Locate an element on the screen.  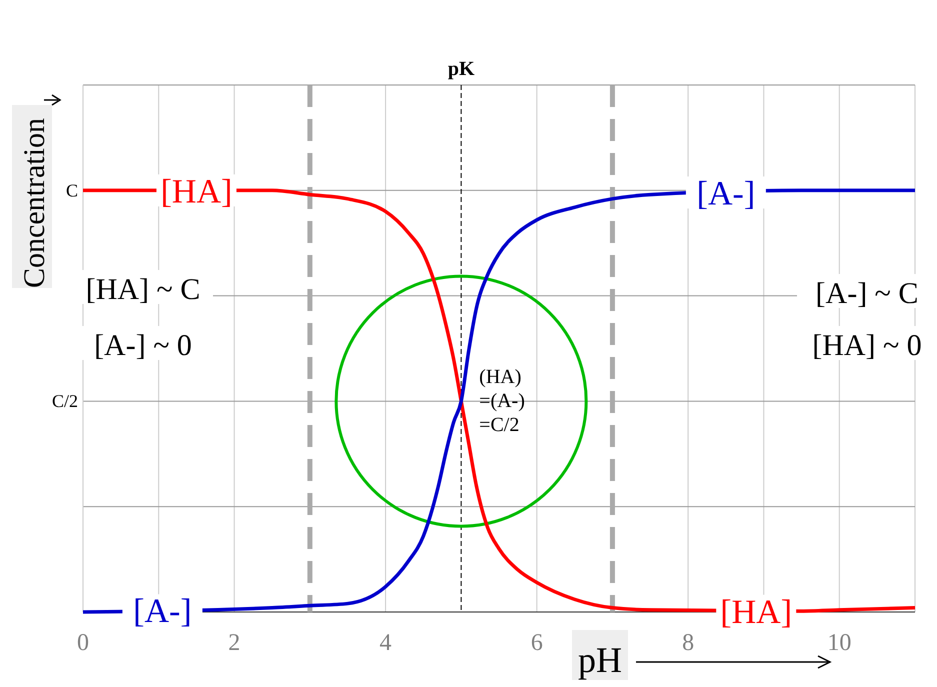
x-tick-label: 4 is located at coordinates (386, 643).